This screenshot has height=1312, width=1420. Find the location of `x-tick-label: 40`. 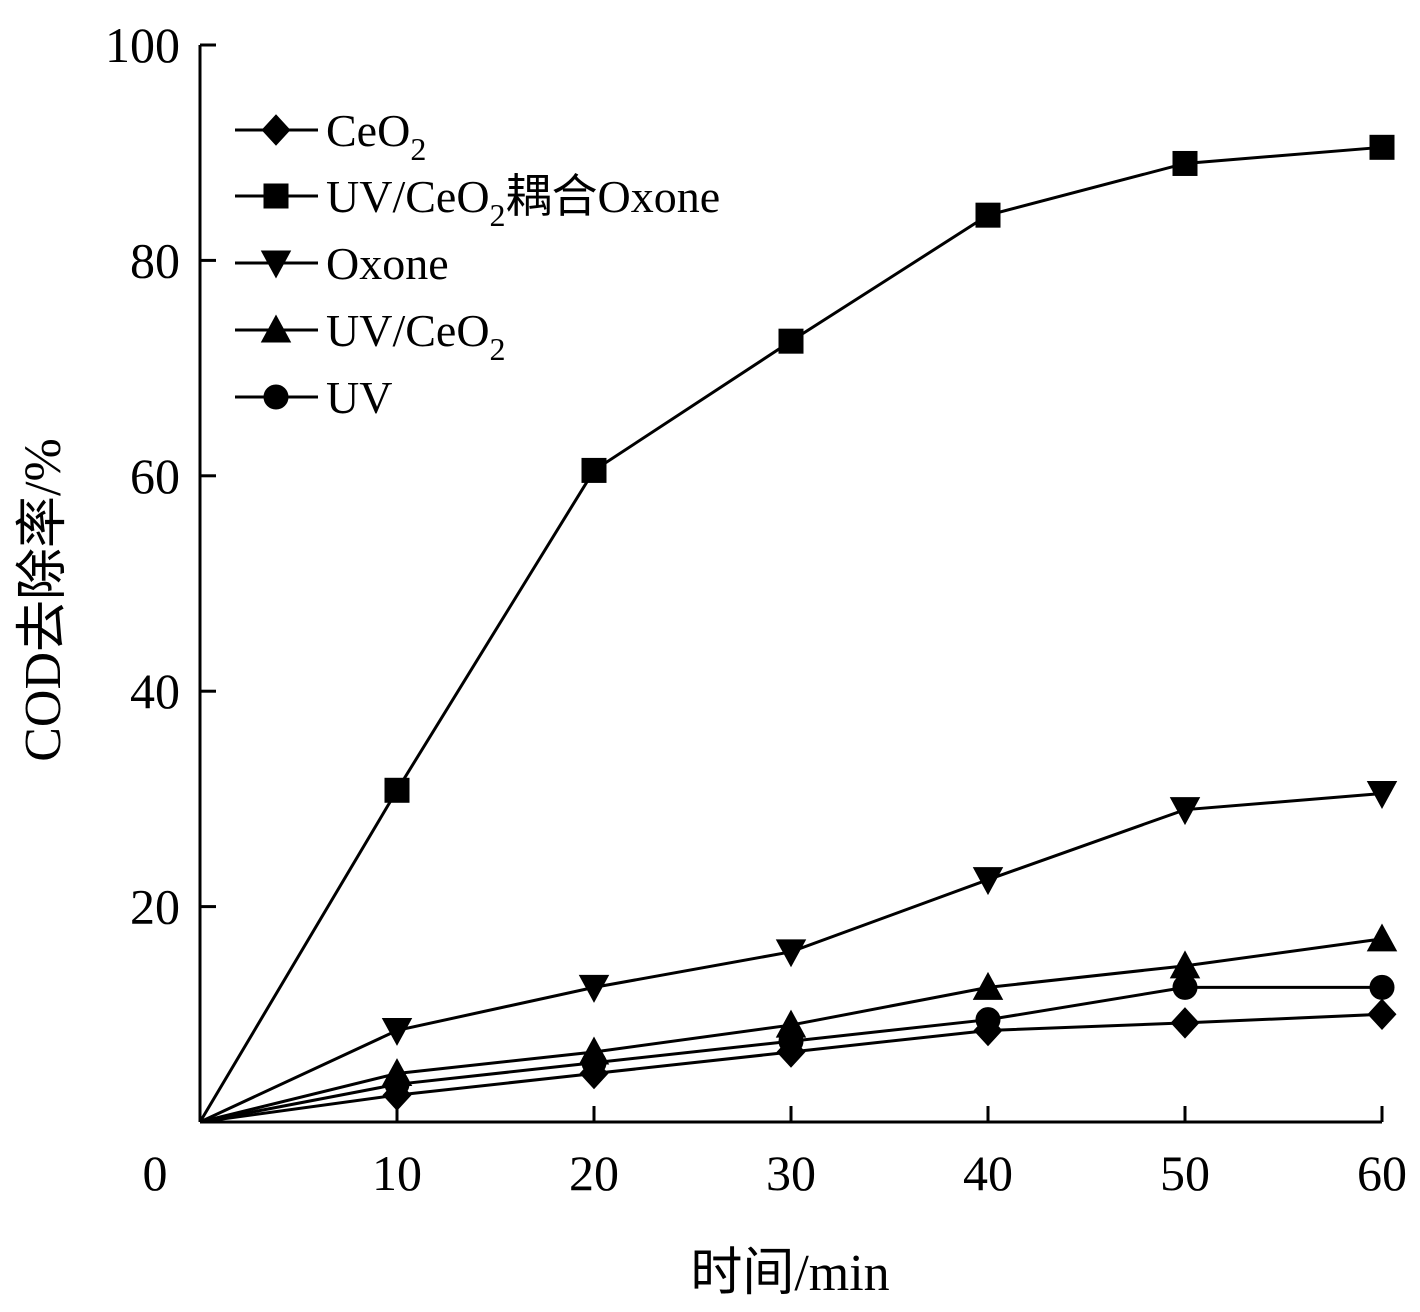

x-tick-label: 40 is located at coordinates (988, 1173).